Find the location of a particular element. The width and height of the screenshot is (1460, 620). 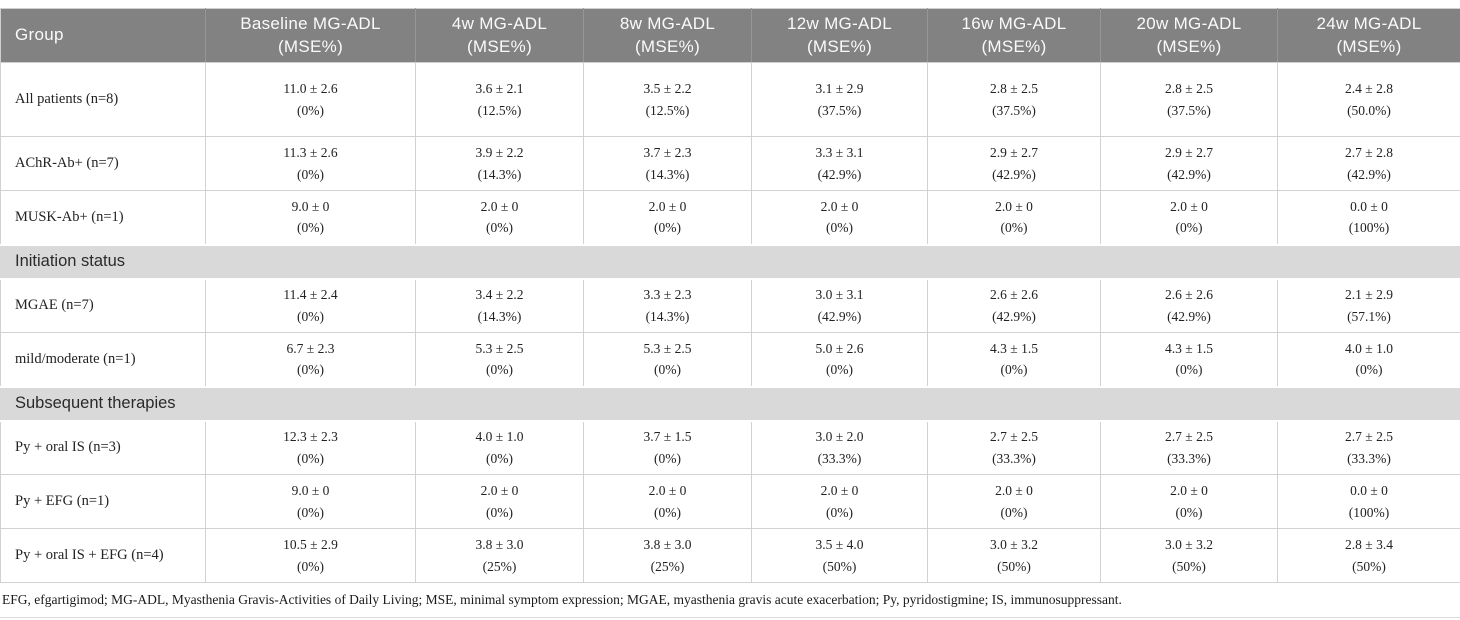

value-cell: 3.5 ± 2.2 (12.5%) is located at coordinates (667, 99).